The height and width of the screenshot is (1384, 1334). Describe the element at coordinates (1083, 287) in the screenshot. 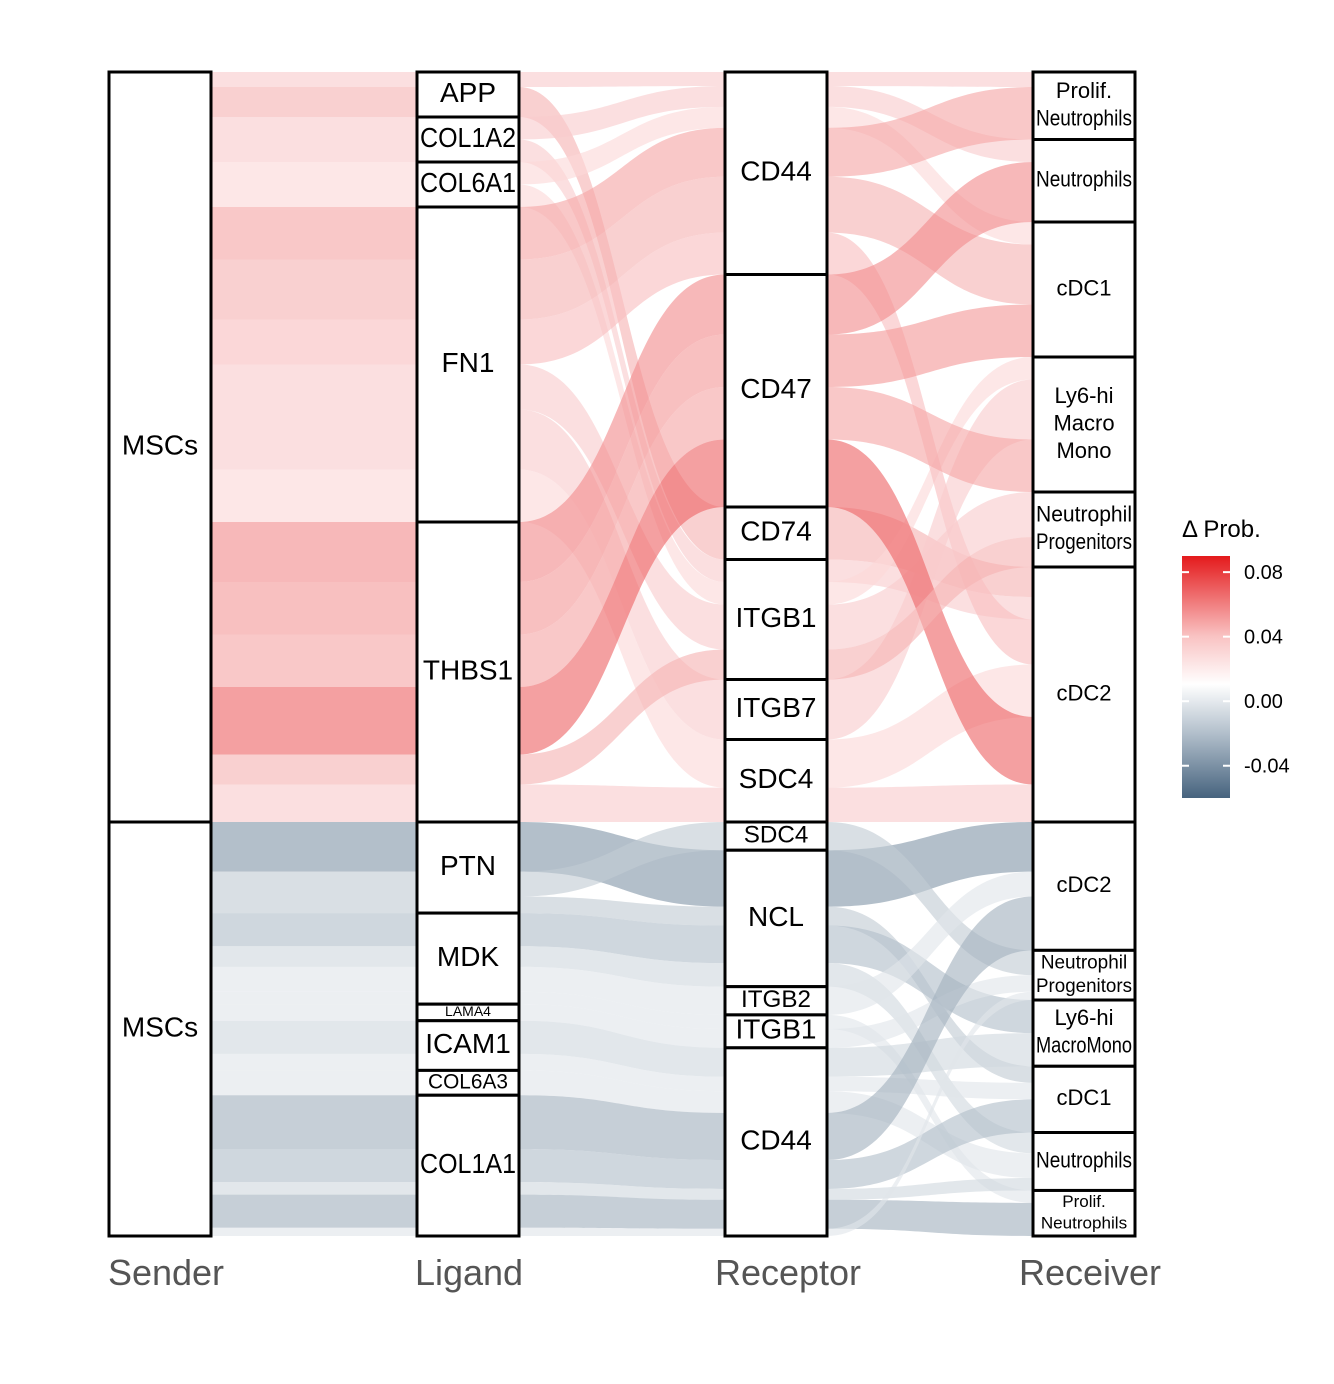

I see `node-receiver-up-cdc1-label: cDC1` at that location.